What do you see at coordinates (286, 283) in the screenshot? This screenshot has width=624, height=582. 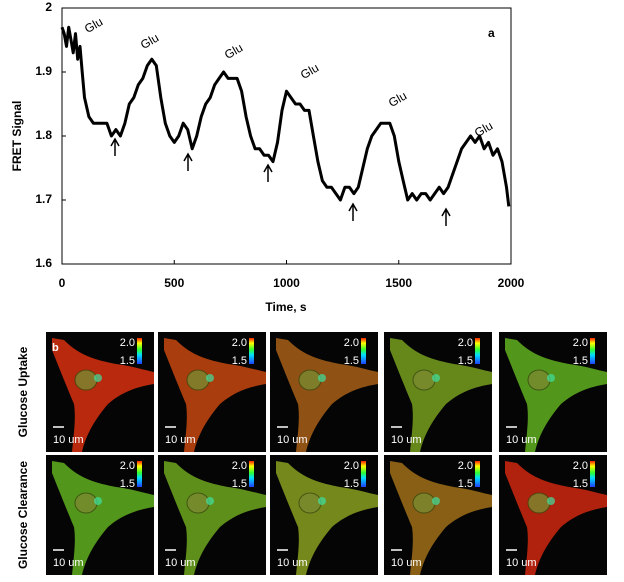 I see `x-tick-label: 1000` at bounding box center [286, 283].